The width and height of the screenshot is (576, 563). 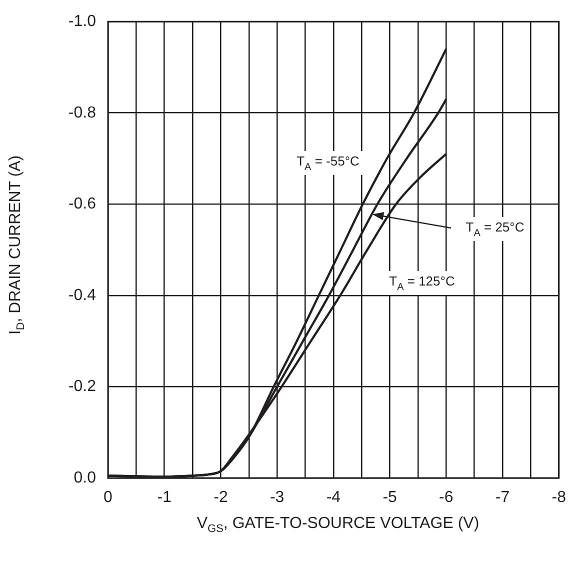 I want to click on y-tick-label: -1.0, so click(x=82, y=21).